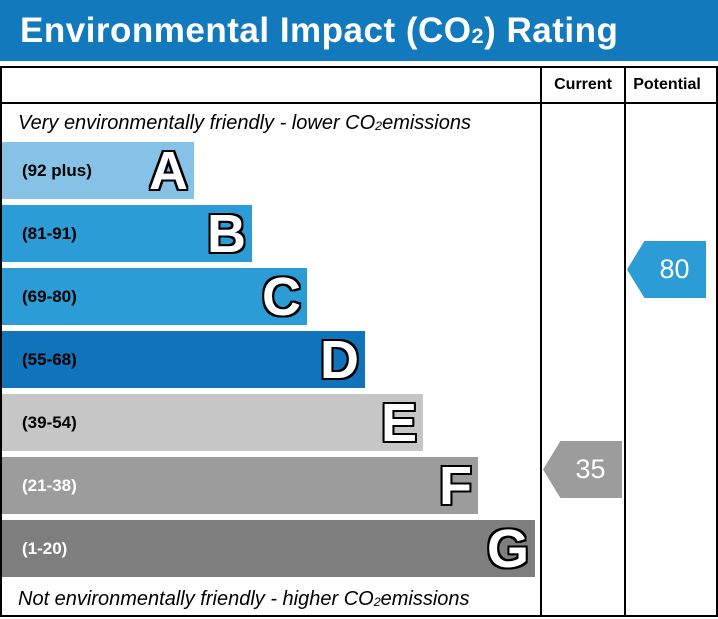  I want to click on band-letter: E, so click(398, 422).